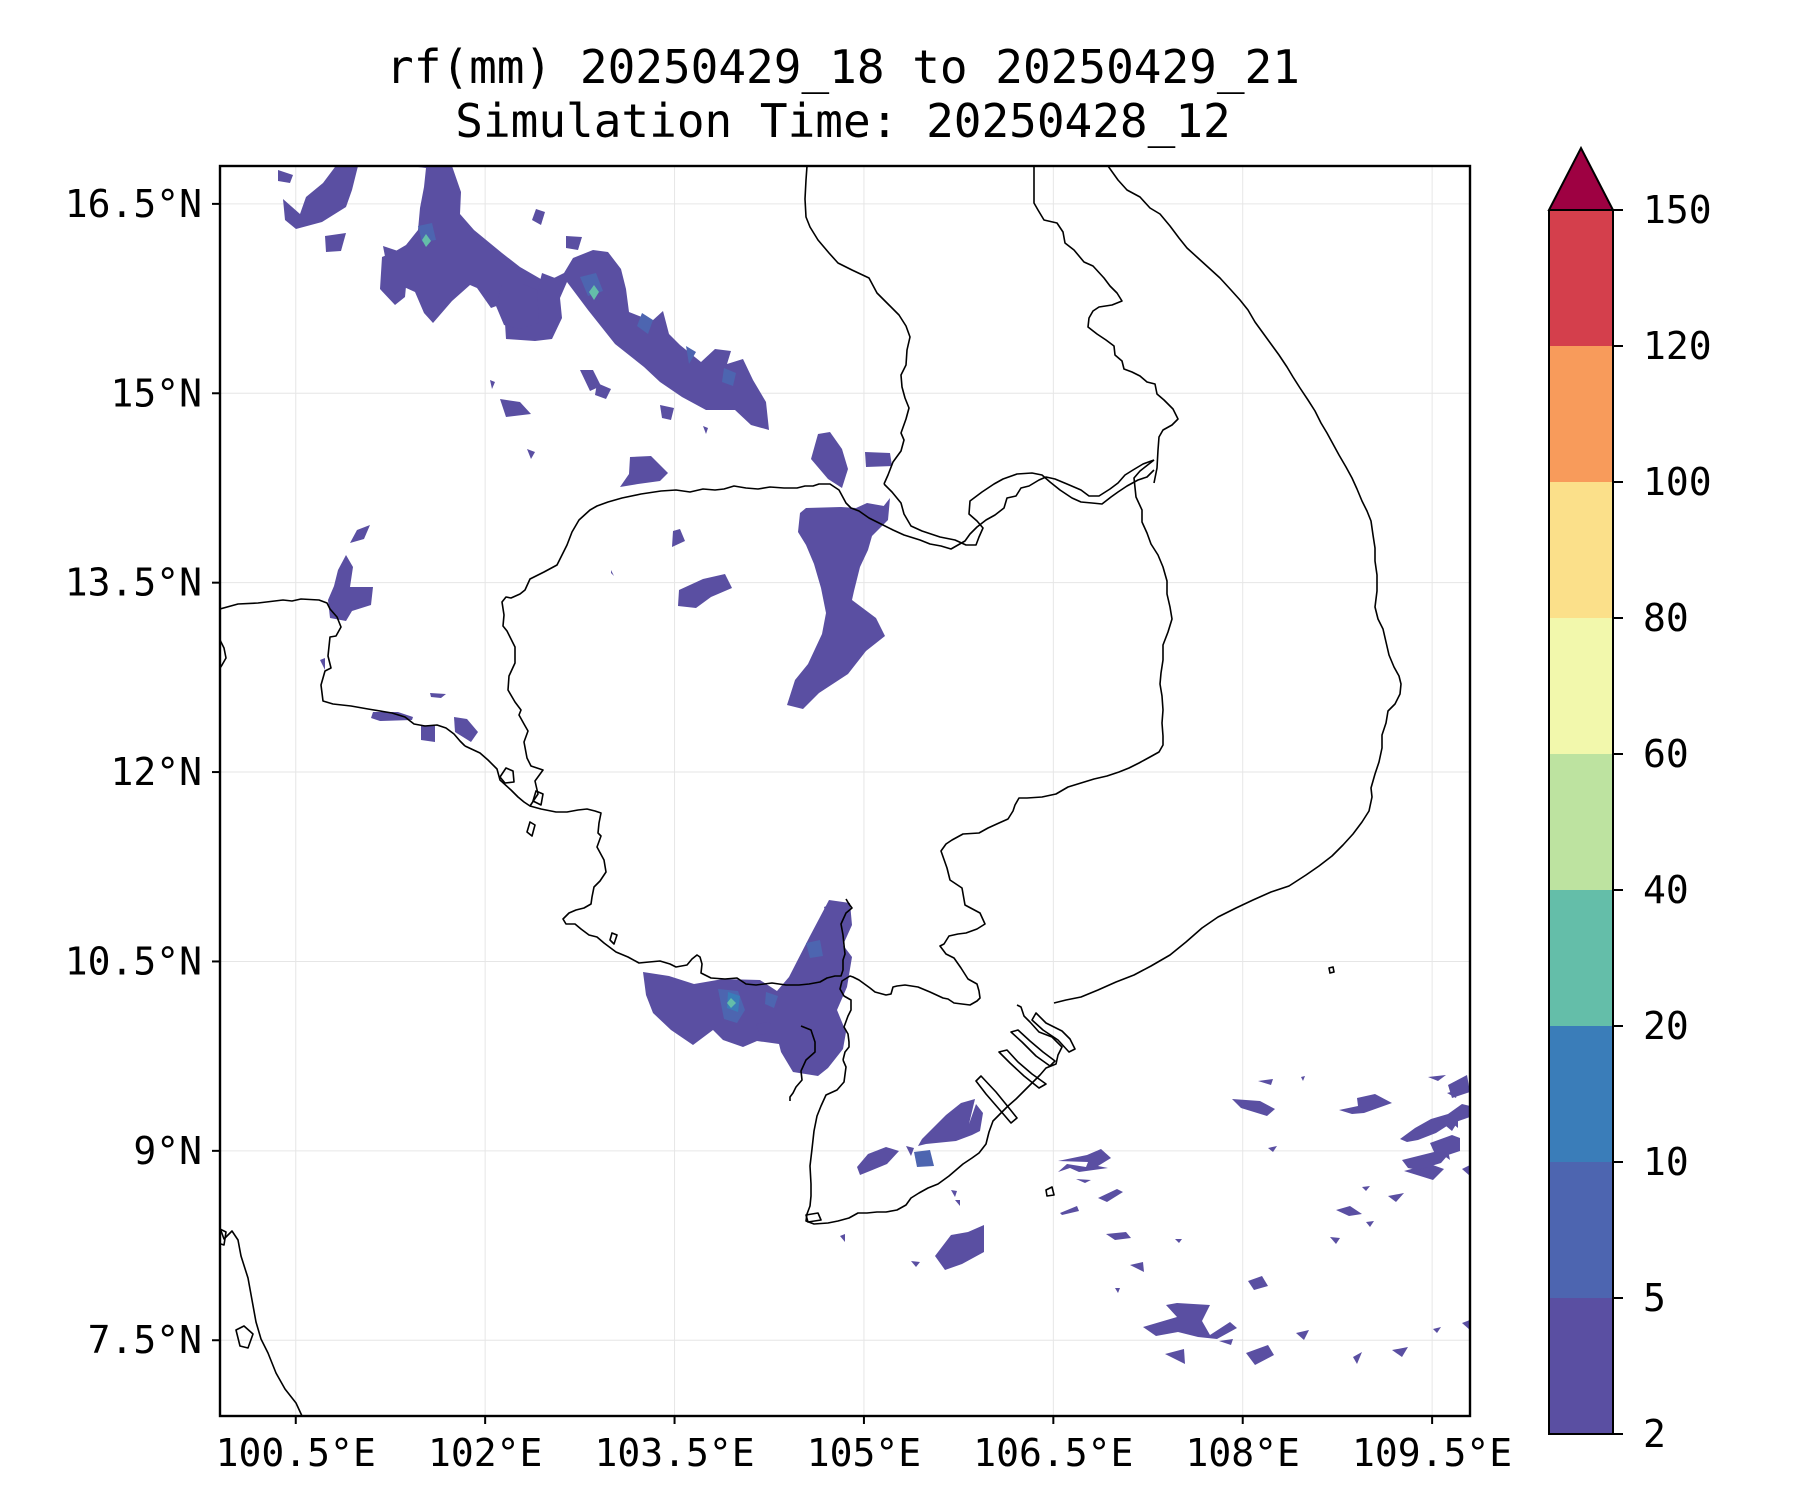 This screenshot has height=1500, width=1800. What do you see at coordinates (1581, 178) in the screenshot?
I see `colorbar-extend-arrow` at bounding box center [1581, 178].